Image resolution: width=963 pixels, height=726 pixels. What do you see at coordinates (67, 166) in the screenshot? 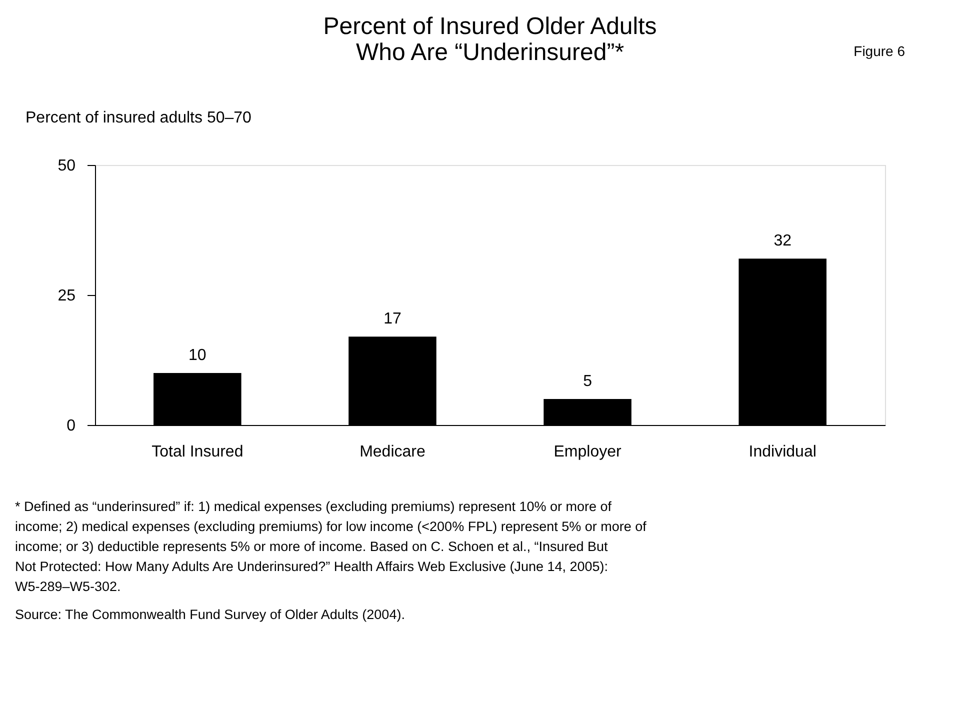
I see `y-tick-label: 50` at bounding box center [67, 166].